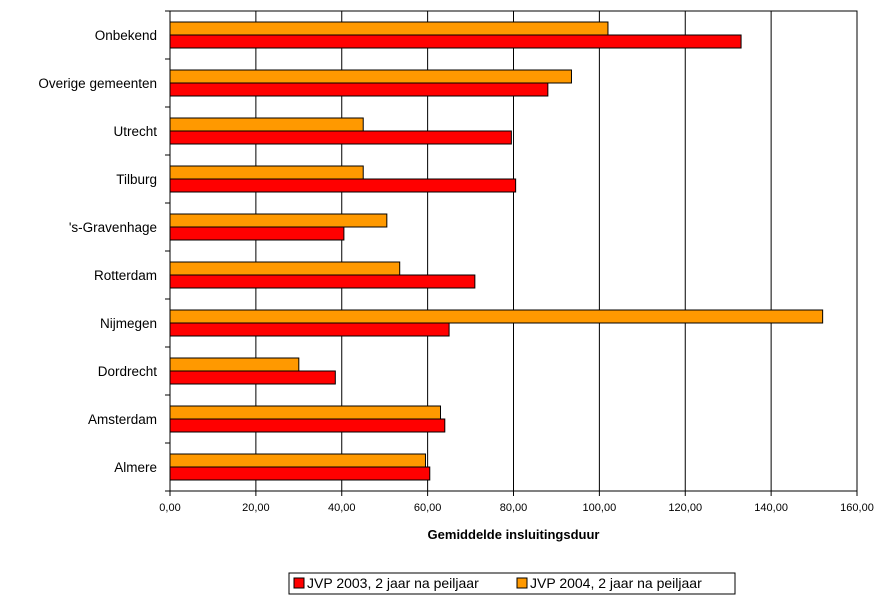 The height and width of the screenshot is (596, 878). Describe the element at coordinates (136, 179) in the screenshot. I see `category-label: Tilburg` at that location.